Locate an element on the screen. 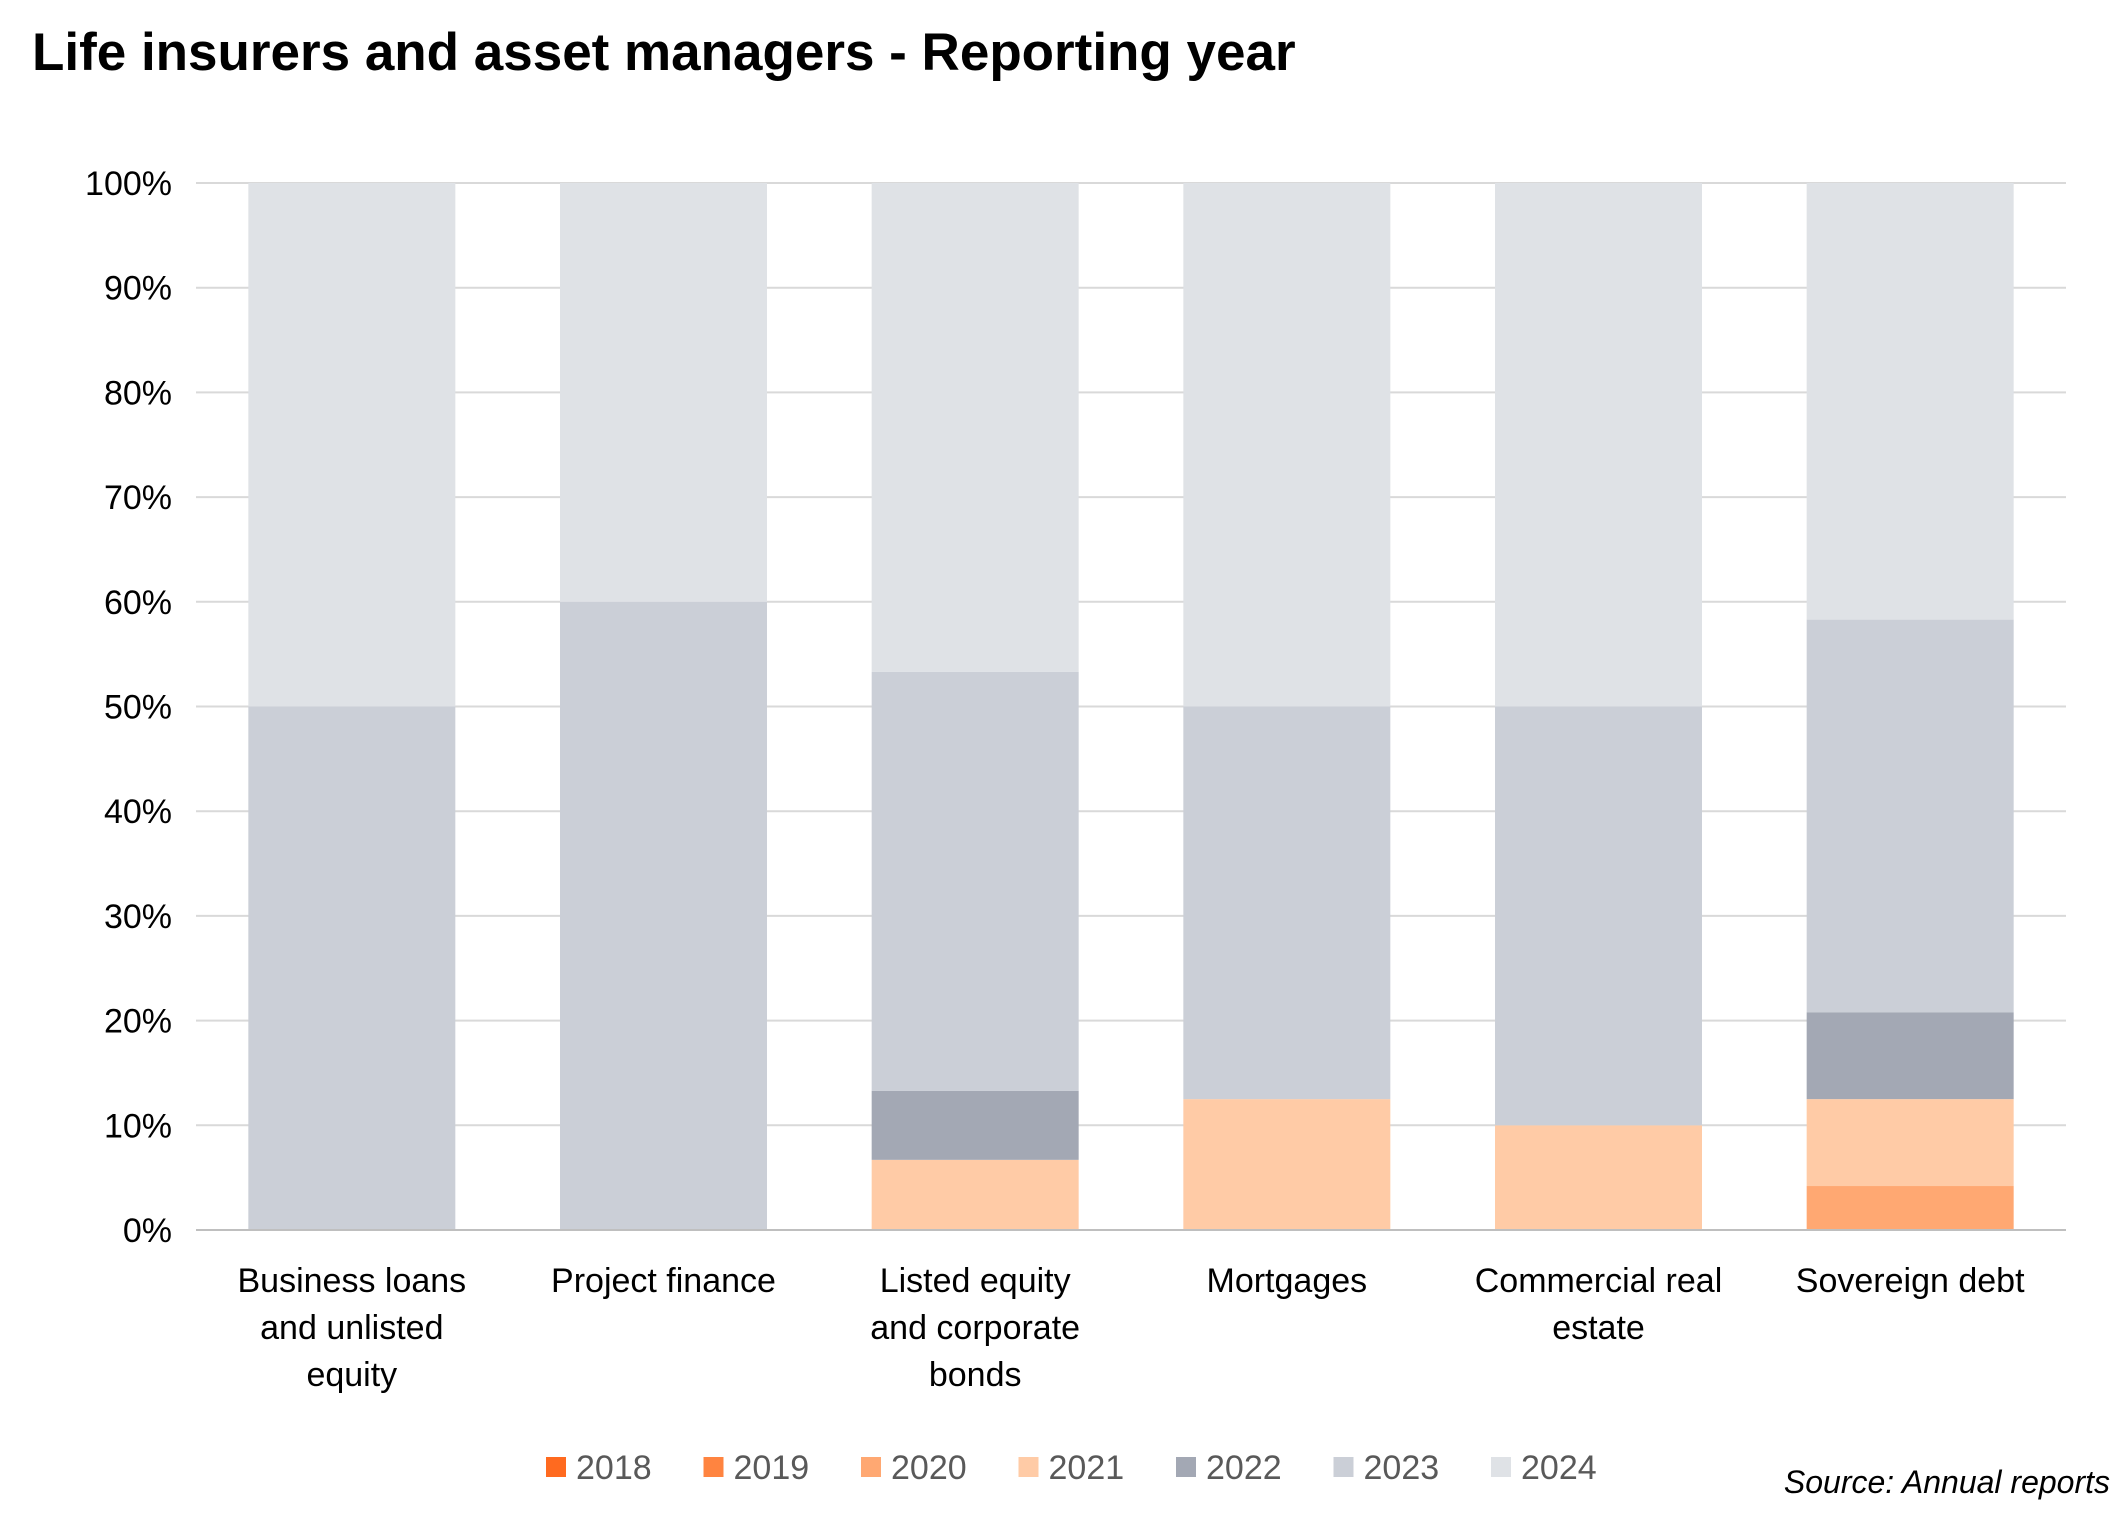 The height and width of the screenshot is (1524, 2120). bar-segment-2020 is located at coordinates (1910, 1208).